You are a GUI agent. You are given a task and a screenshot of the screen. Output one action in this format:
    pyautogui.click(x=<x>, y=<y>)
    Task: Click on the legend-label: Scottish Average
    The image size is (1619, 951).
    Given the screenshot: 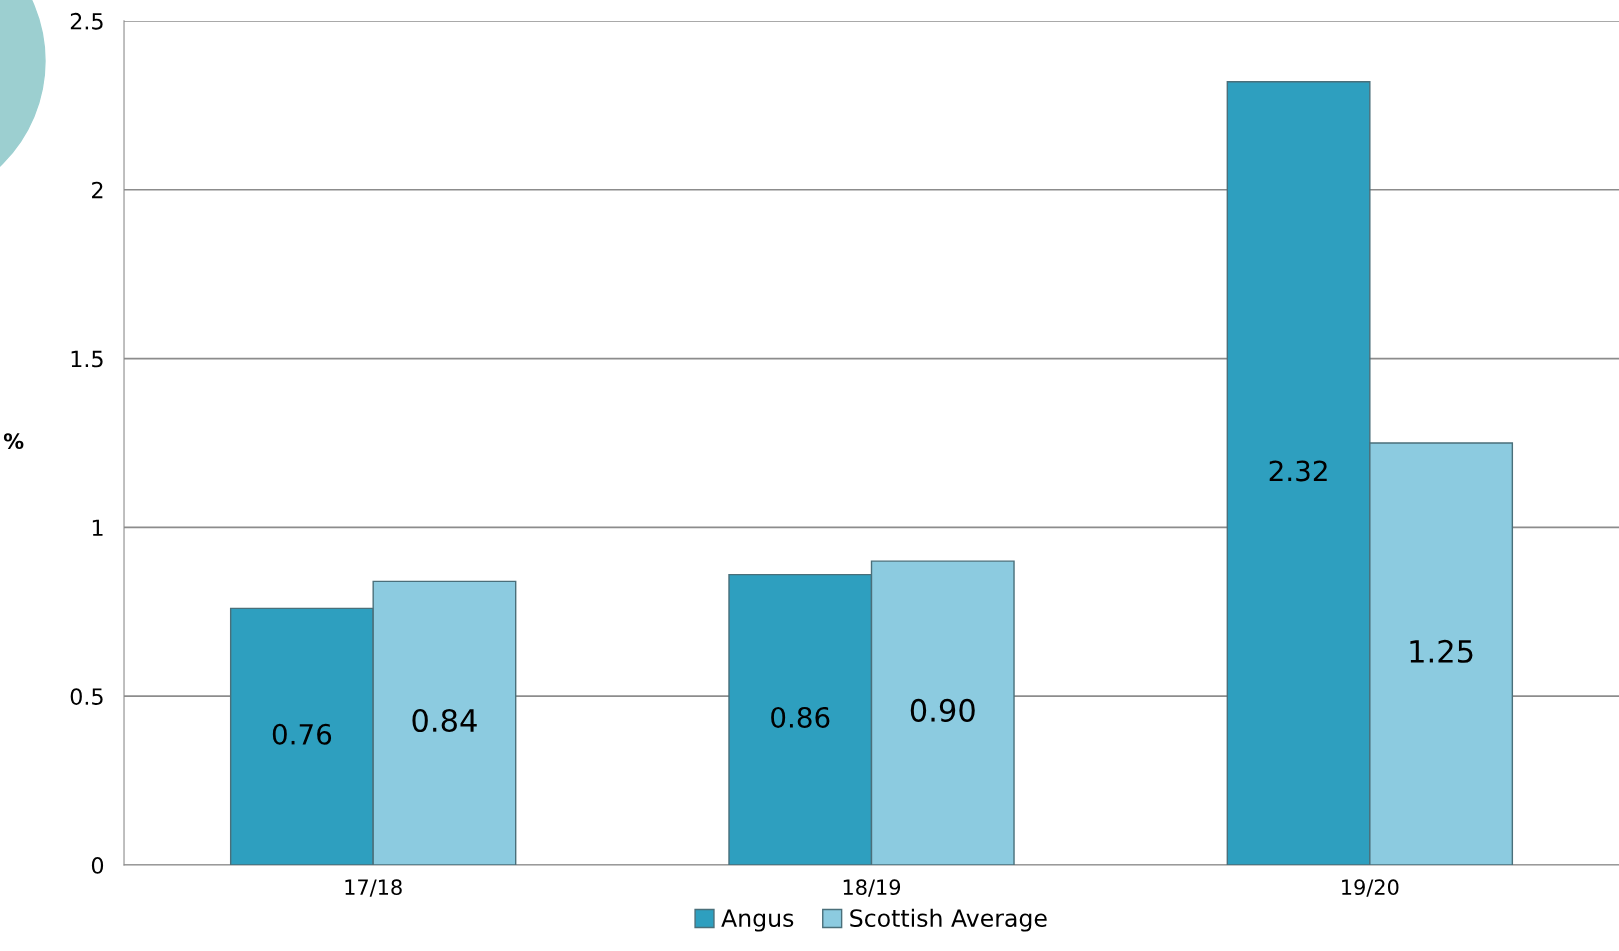 What is the action you would take?
    pyautogui.click(x=948, y=920)
    